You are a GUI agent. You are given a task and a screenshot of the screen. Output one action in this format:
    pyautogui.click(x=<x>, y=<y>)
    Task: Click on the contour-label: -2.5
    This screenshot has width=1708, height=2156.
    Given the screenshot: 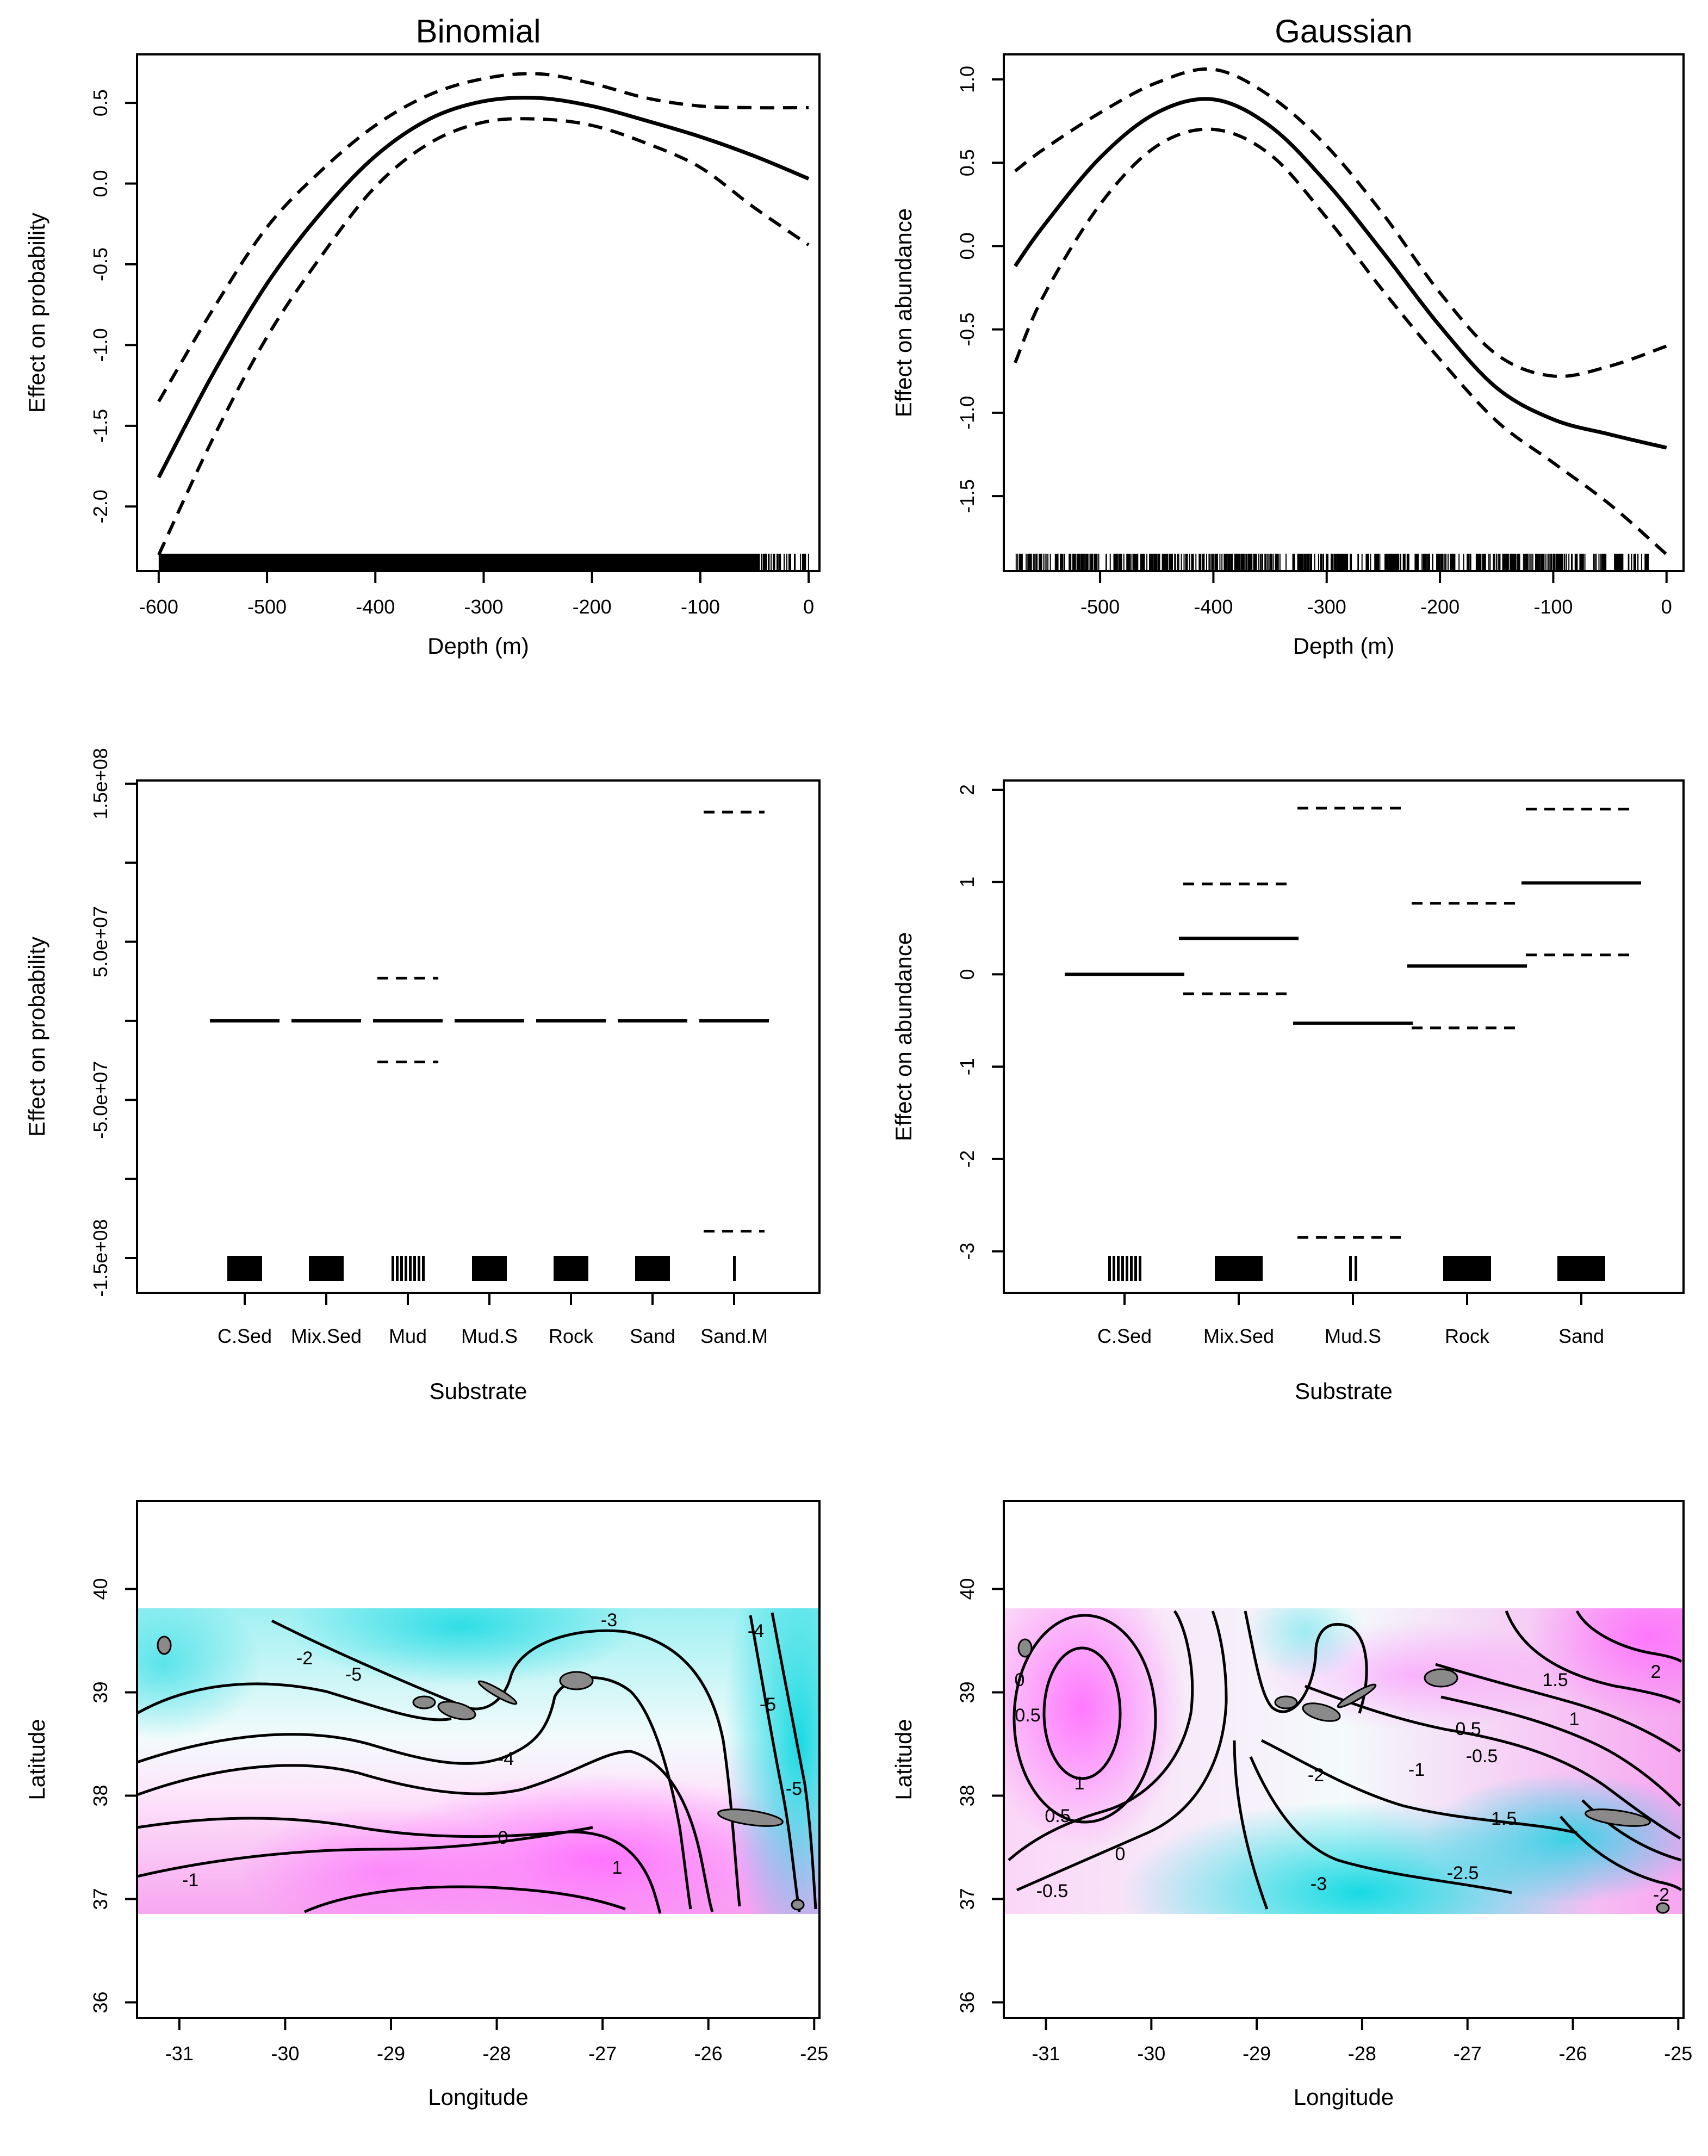 What is the action you would take?
    pyautogui.click(x=1463, y=1873)
    